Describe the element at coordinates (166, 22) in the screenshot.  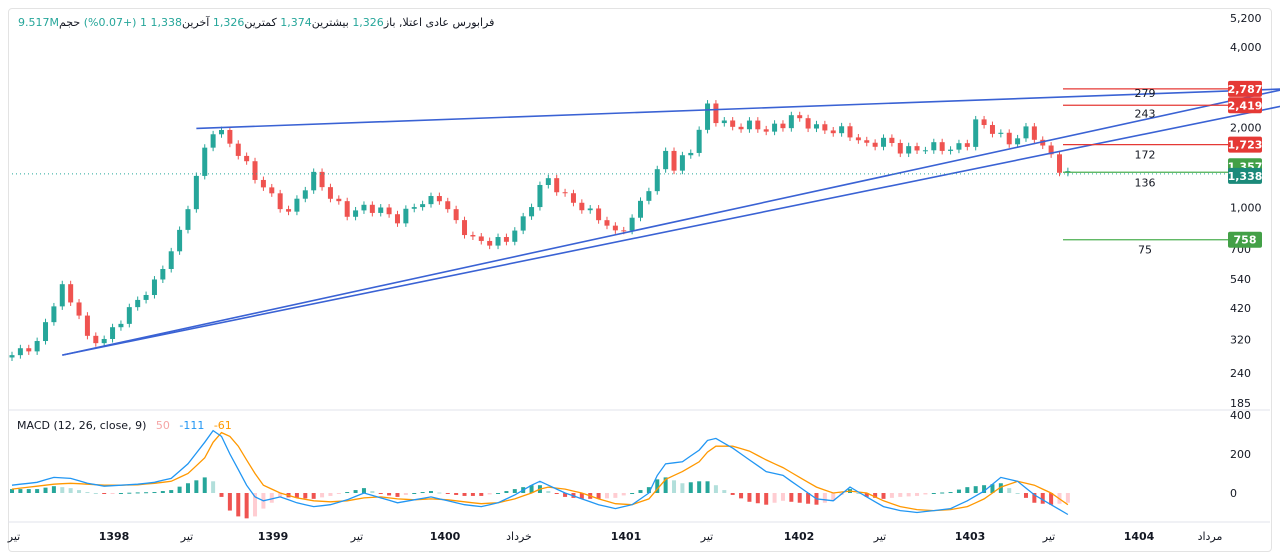
I see `close-value: 1,338` at that location.